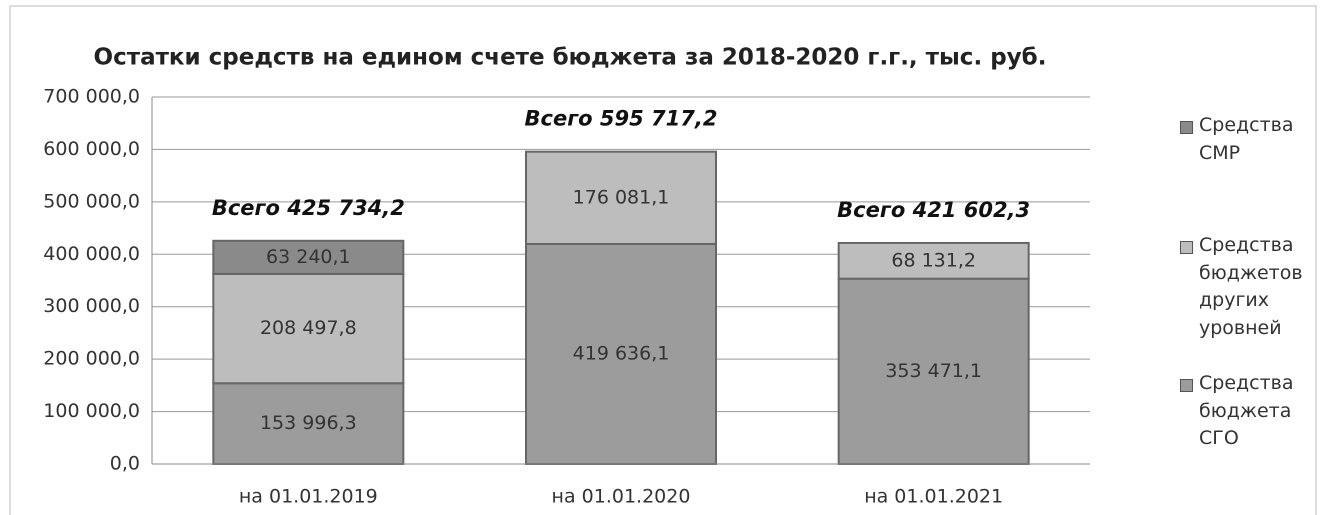 This screenshot has width=1322, height=515. I want to click on value-label: 353 471,1, so click(933, 371).